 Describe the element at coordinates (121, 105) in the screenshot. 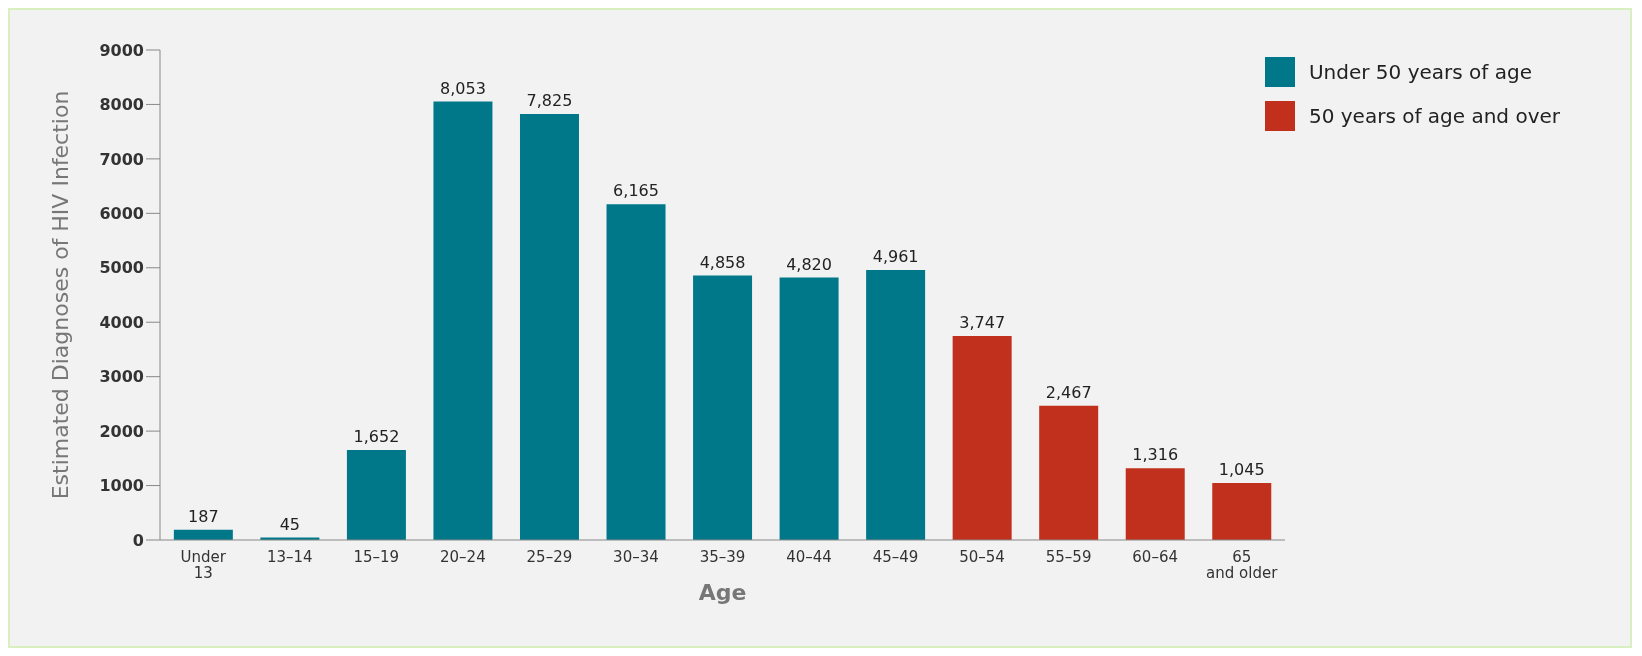

I see `y-tick-label: 8000` at that location.